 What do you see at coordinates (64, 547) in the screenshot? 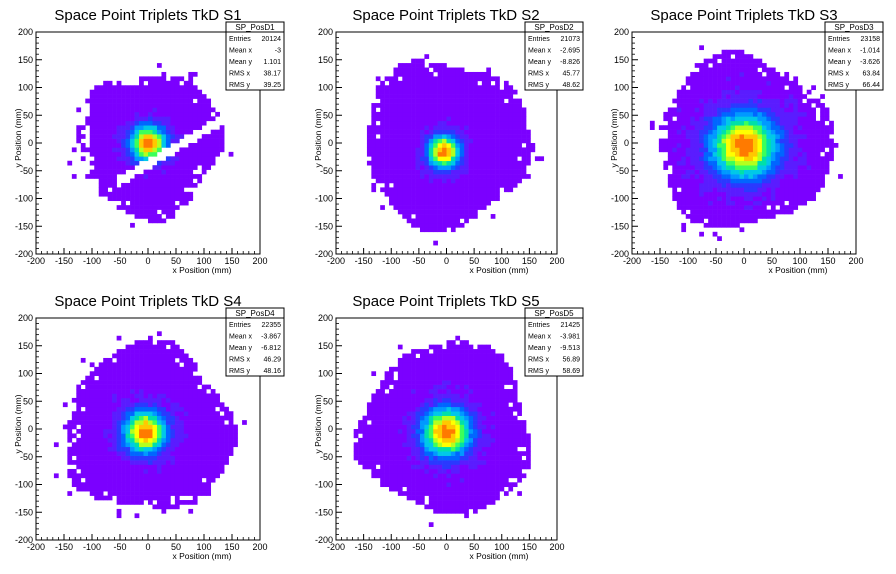
I see `x-tick-label: -150` at bounding box center [64, 547].